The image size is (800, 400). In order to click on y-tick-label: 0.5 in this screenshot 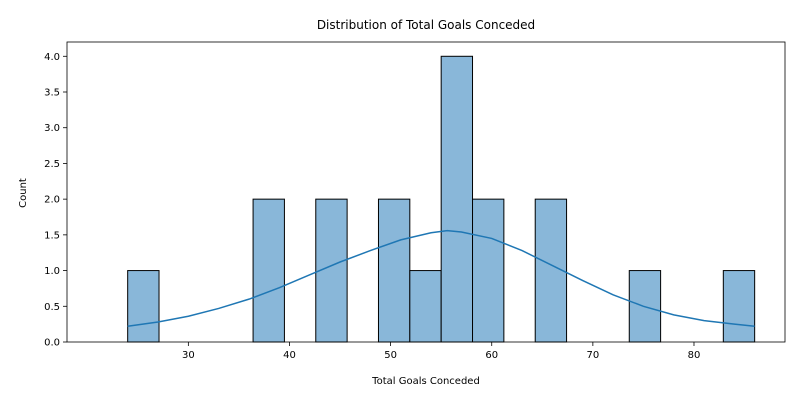, I will do `click(52, 307)`.